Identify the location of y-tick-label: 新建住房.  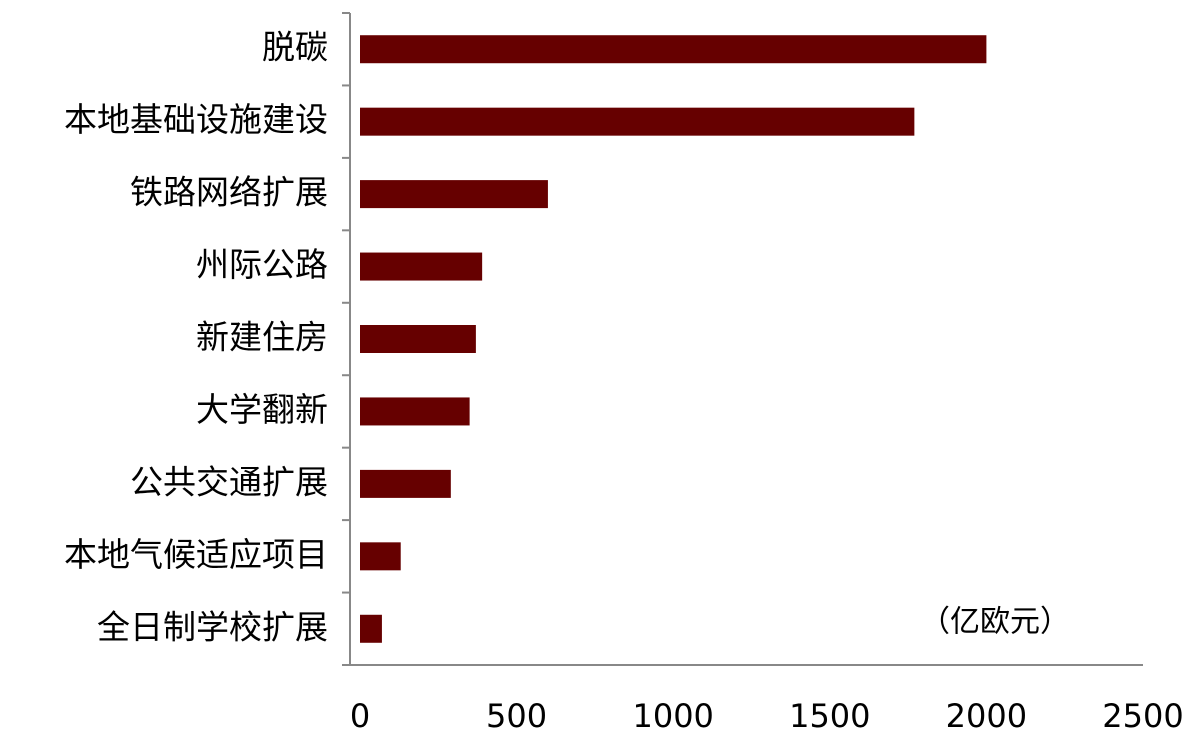
(262, 337).